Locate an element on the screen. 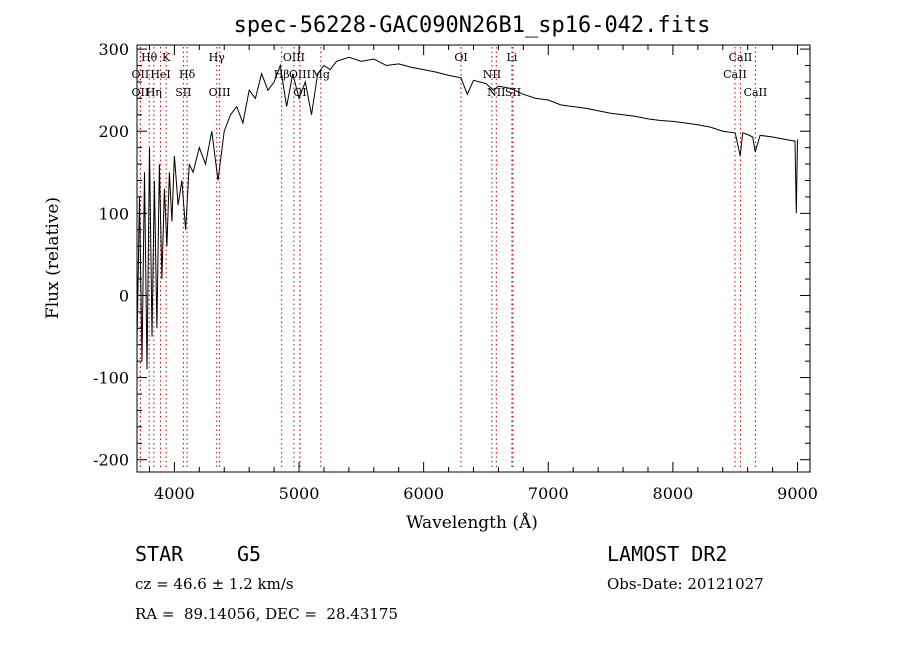 The width and height of the screenshot is (900, 650). survey-name: LAMOST DR2 is located at coordinates (667, 554).